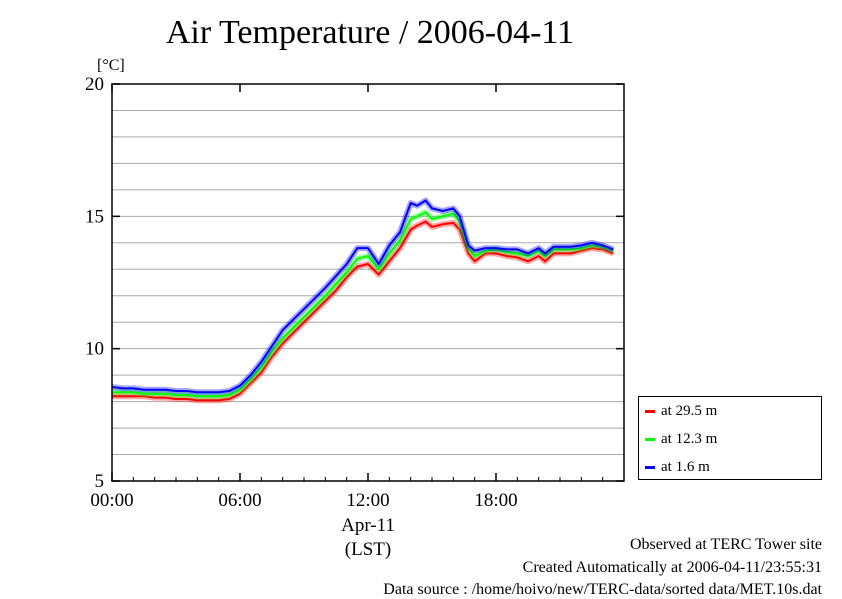 The height and width of the screenshot is (599, 842). I want to click on x-axis-date-label: Apr-11, so click(368, 525).